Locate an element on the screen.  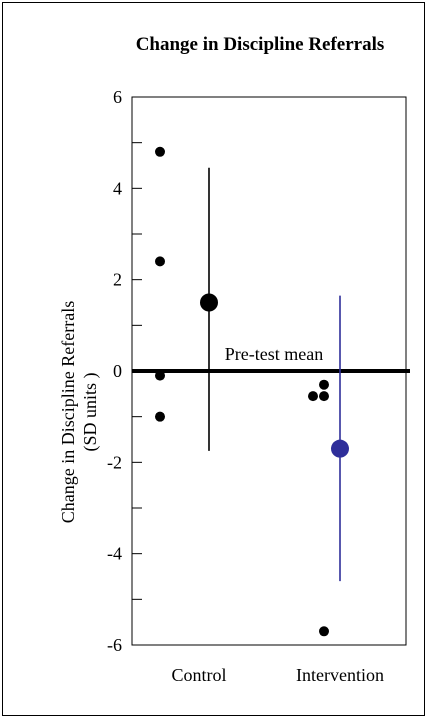
mean-marker-intervention is located at coordinates (340, 448).